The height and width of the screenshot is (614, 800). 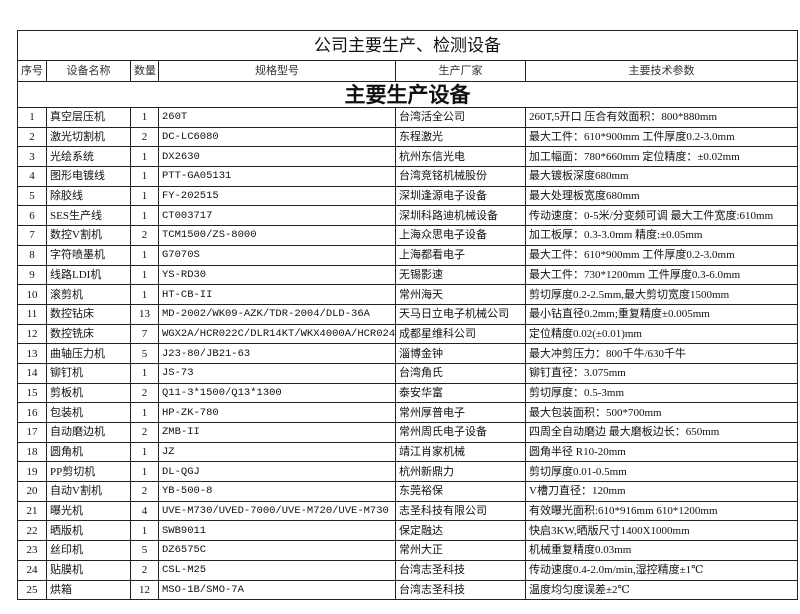 I want to click on cell-name: 剪板机, so click(x=88, y=393).